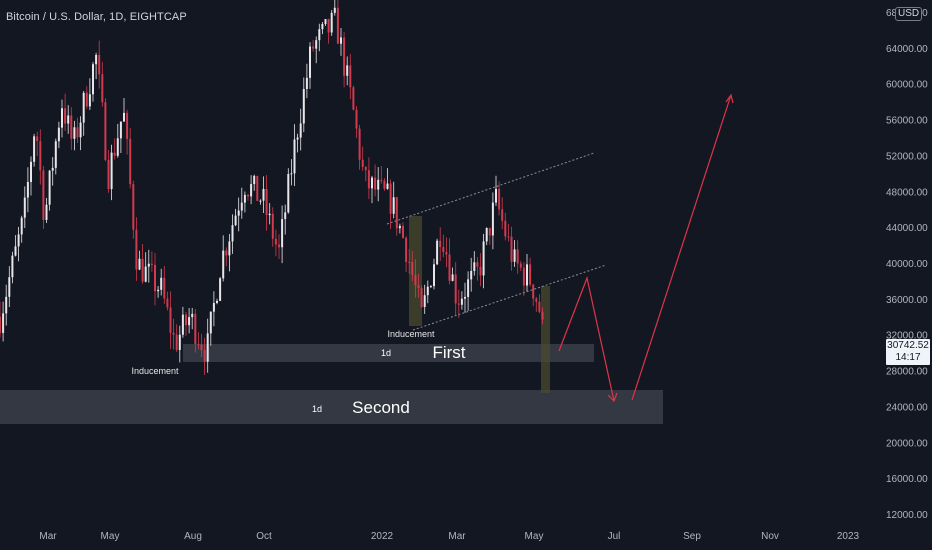  What do you see at coordinates (448, 352) in the screenshot?
I see `zone-first-label: First` at bounding box center [448, 352].